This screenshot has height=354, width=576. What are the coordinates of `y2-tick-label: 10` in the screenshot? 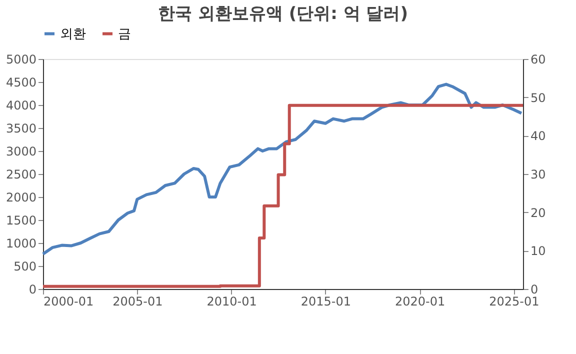 It's located at (538, 251).